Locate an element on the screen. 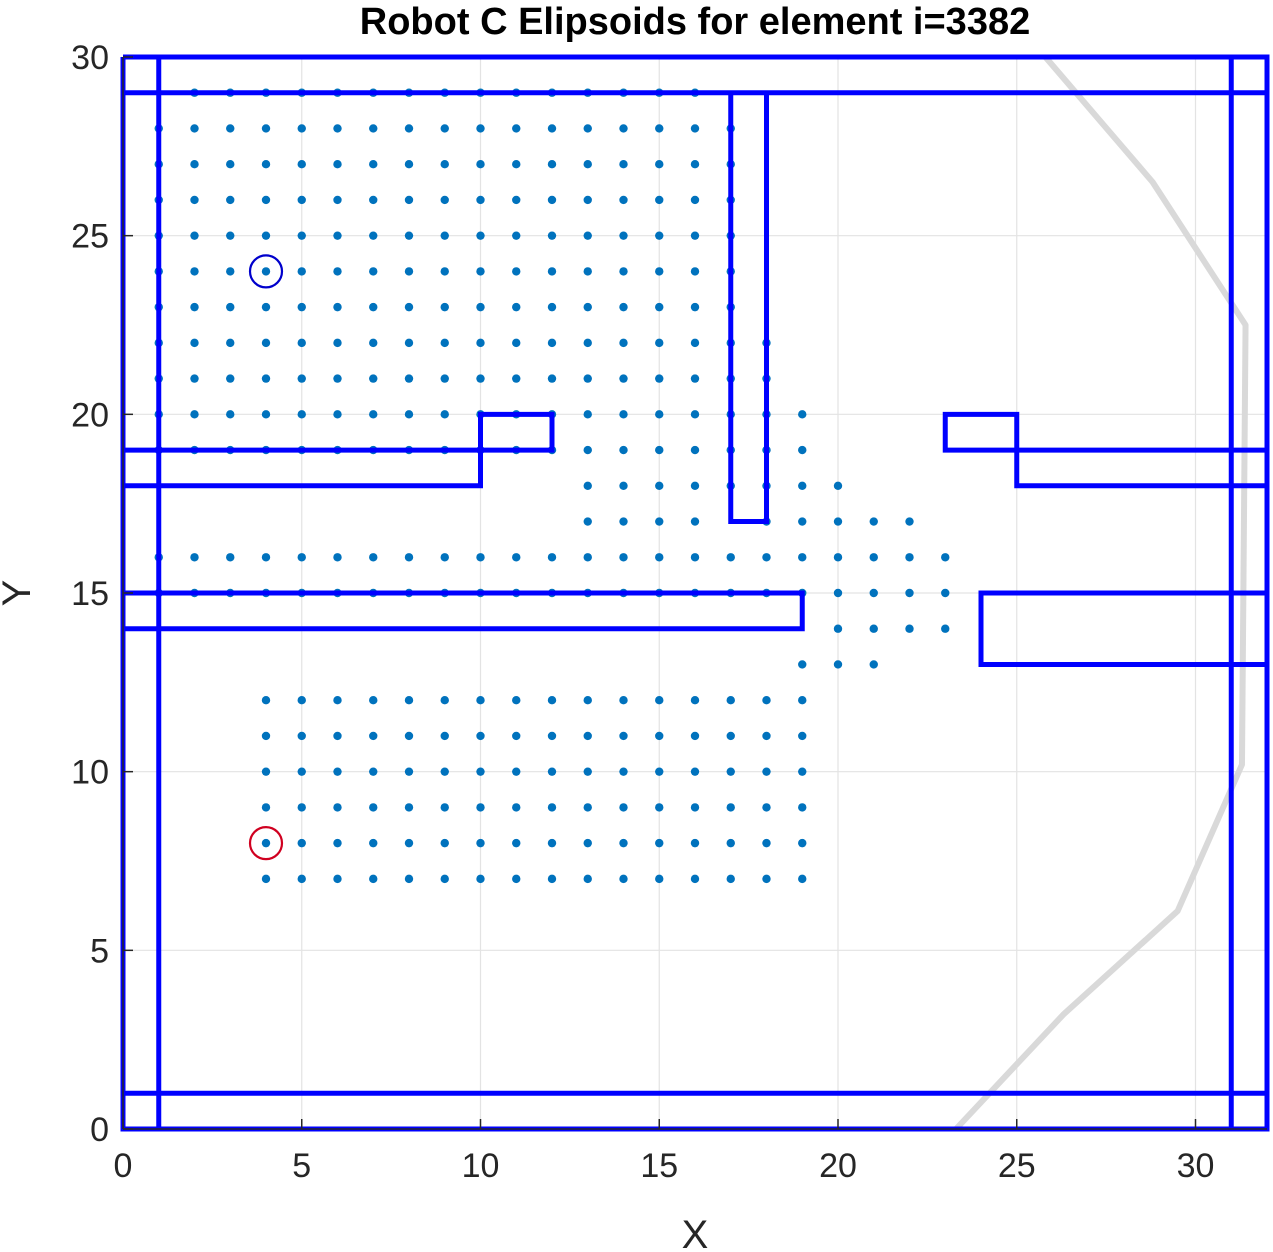 The image size is (1273, 1252). y-tick-label: 0 is located at coordinates (99, 1130).